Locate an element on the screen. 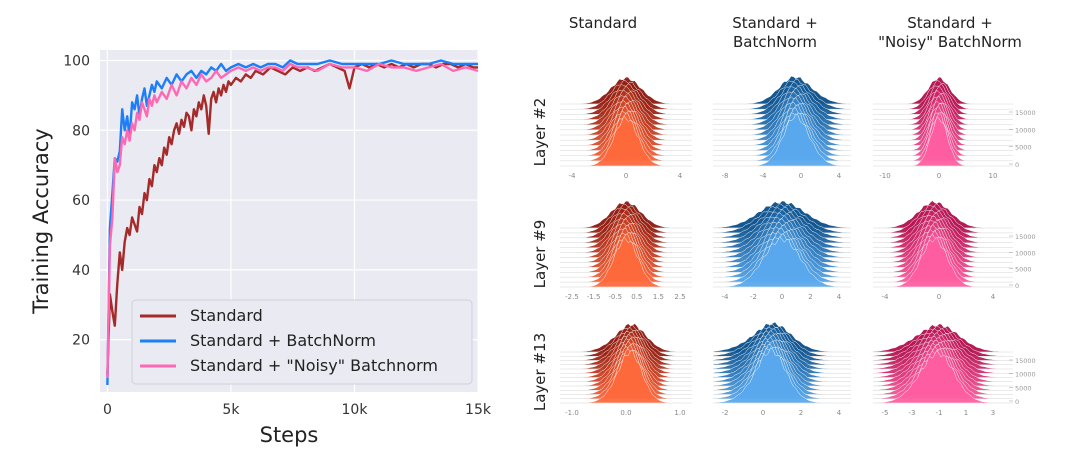 This screenshot has height=461, width=1080. column-title-batchnorm-line1: Standard + is located at coordinates (775, 23).